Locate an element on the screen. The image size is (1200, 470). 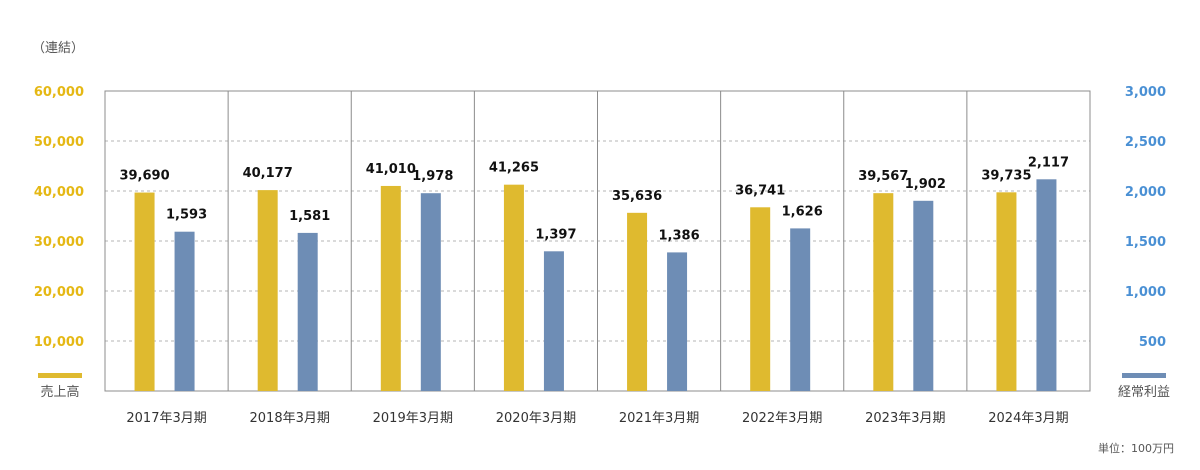
y-left-tick-label-1: 20,000 is located at coordinates (59, 292).